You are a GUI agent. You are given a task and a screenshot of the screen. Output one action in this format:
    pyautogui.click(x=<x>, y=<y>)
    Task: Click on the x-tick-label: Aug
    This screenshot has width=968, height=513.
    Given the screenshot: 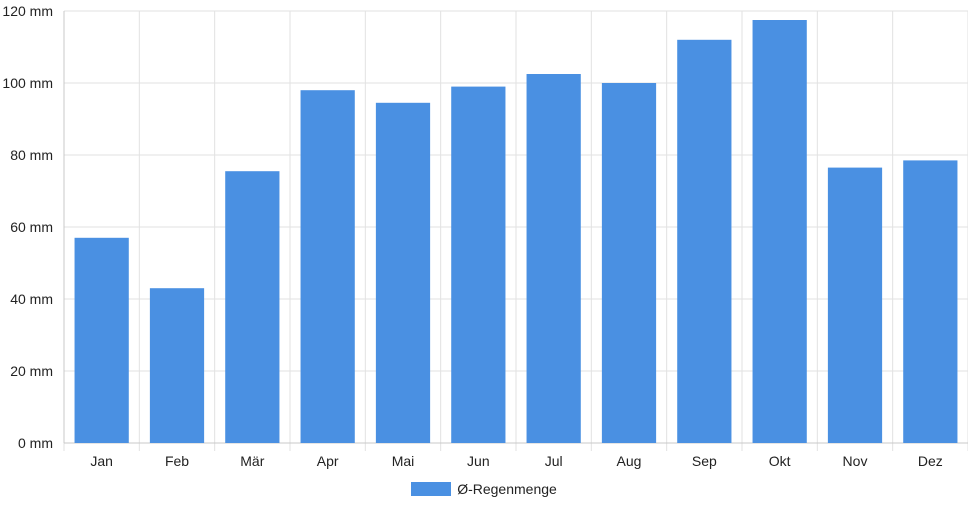 What is the action you would take?
    pyautogui.click(x=629, y=461)
    